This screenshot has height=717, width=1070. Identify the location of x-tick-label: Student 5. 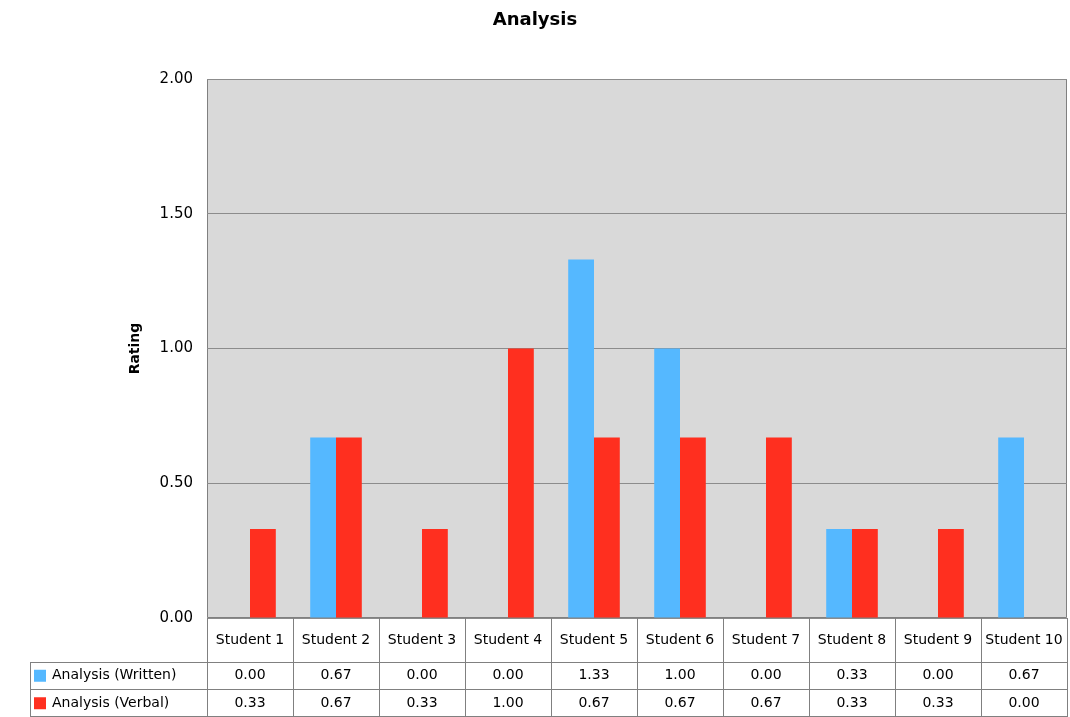
(594, 638).